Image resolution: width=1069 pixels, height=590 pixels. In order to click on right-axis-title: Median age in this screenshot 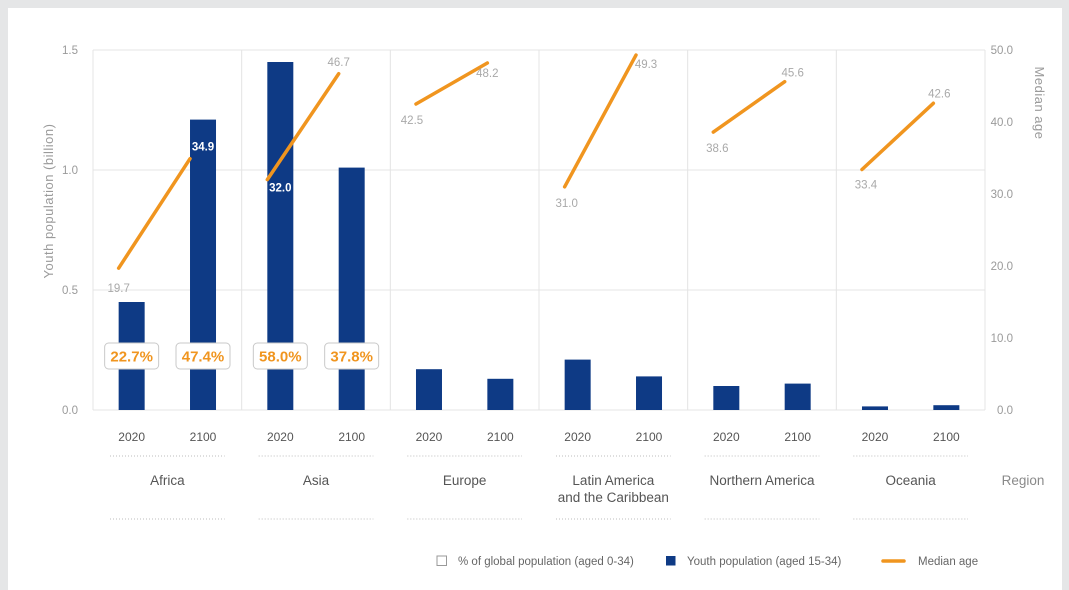, I will do `click(1039, 103)`.